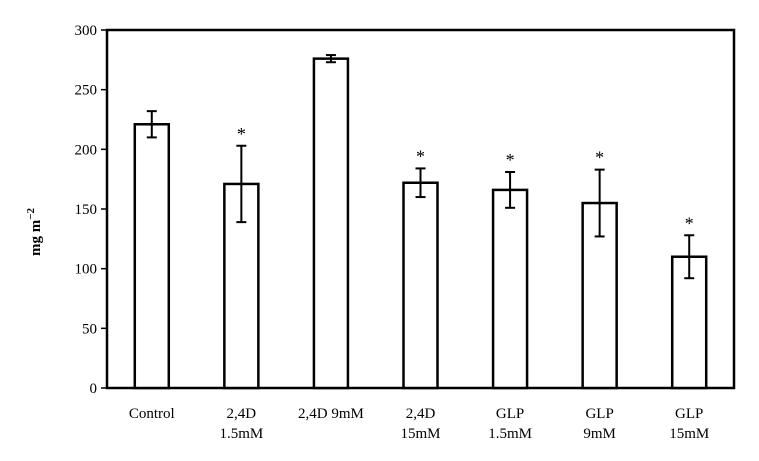 The width and height of the screenshot is (759, 461). I want to click on y-tick-label: 0, so click(94, 389).